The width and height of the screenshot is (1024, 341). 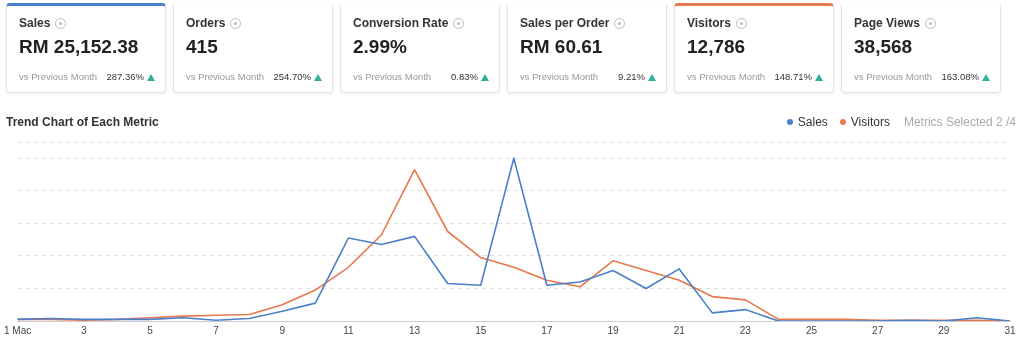 I want to click on x-tick-label: 17, so click(x=547, y=330).